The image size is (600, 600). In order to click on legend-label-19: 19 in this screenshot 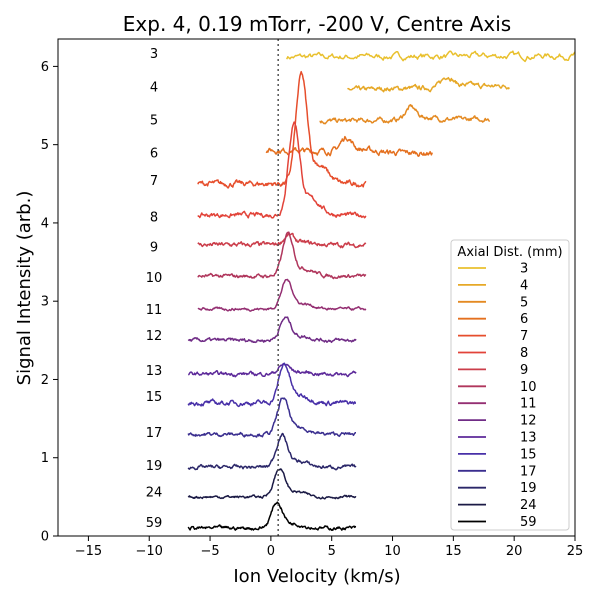, I will do `click(528, 488)`.